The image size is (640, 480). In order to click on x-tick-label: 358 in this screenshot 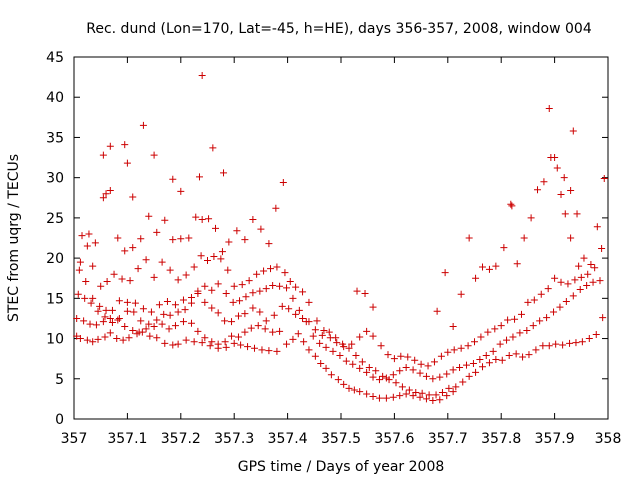, I will do `click(608, 439)`.